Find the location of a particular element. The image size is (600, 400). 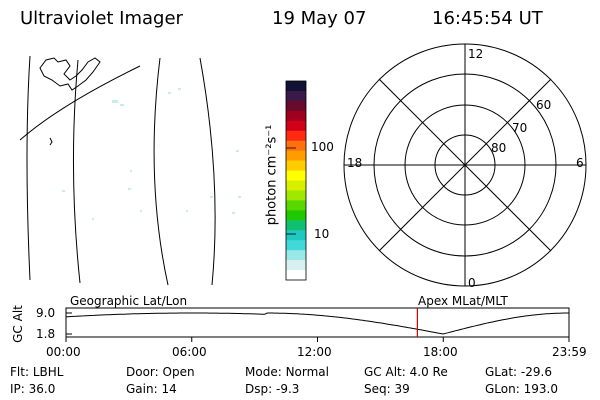

mlat-label-60: 60 is located at coordinates (544, 105).